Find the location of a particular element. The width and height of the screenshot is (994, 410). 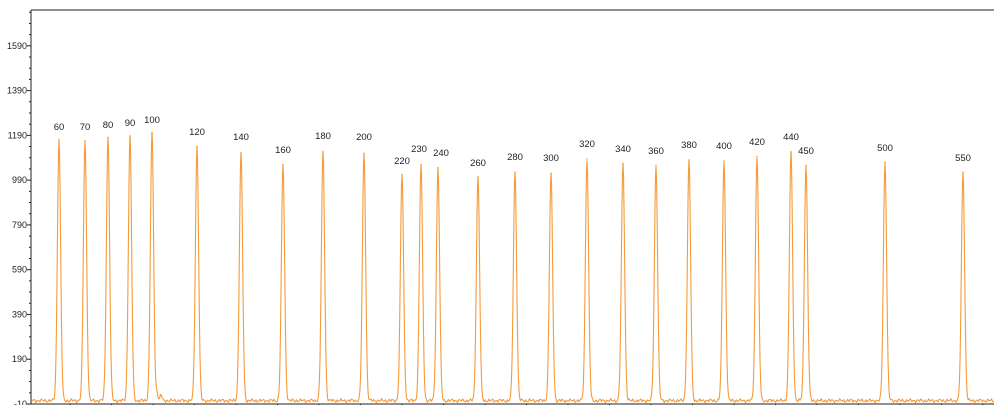

peak-label: 100 is located at coordinates (152, 120).